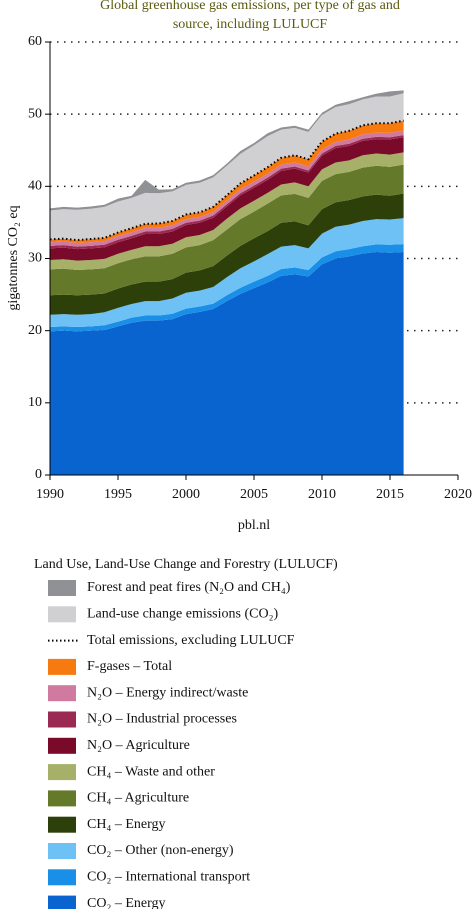  What do you see at coordinates (35, 186) in the screenshot?
I see `y-tick-label: 40` at bounding box center [35, 186].